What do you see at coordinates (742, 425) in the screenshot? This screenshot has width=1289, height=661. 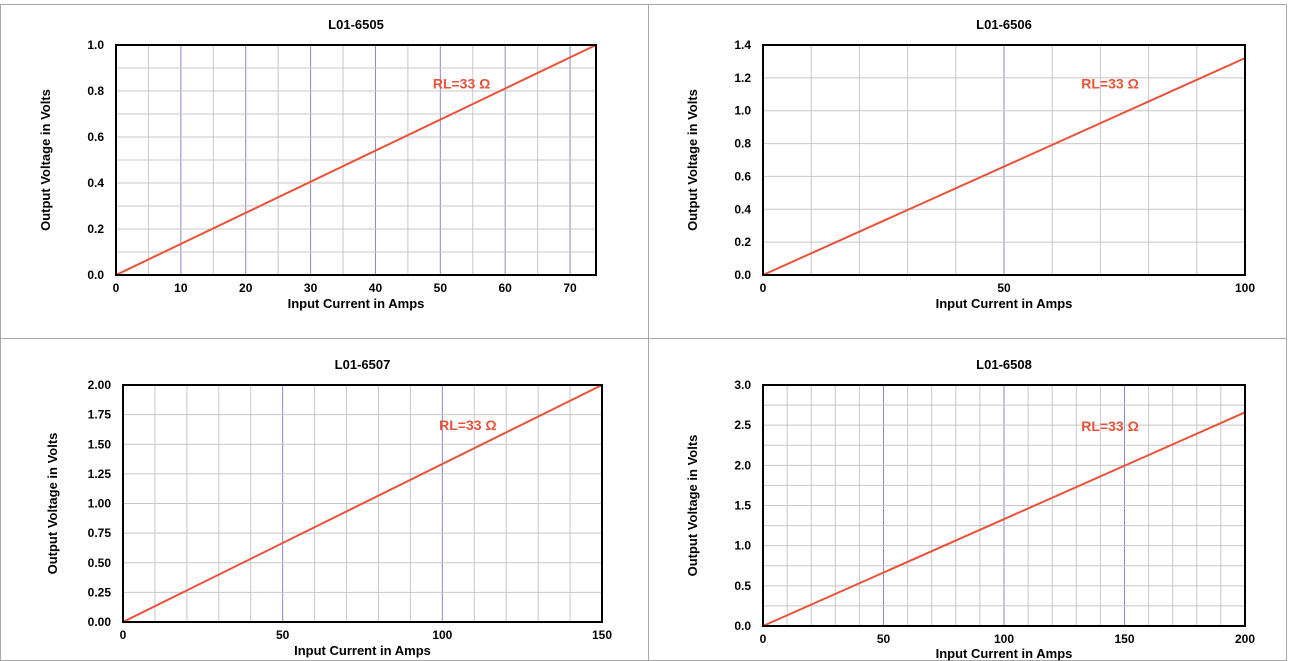 I see `y-tick-label: 2.5` at bounding box center [742, 425].